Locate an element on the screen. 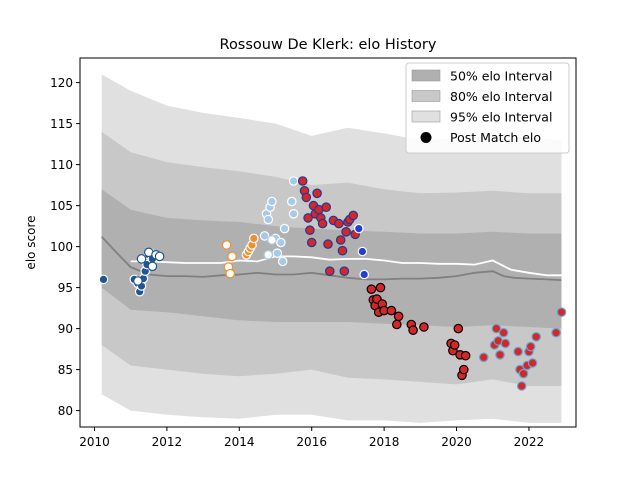 This screenshot has height=480, width=640. elo-lines is located at coordinates (331, 259).